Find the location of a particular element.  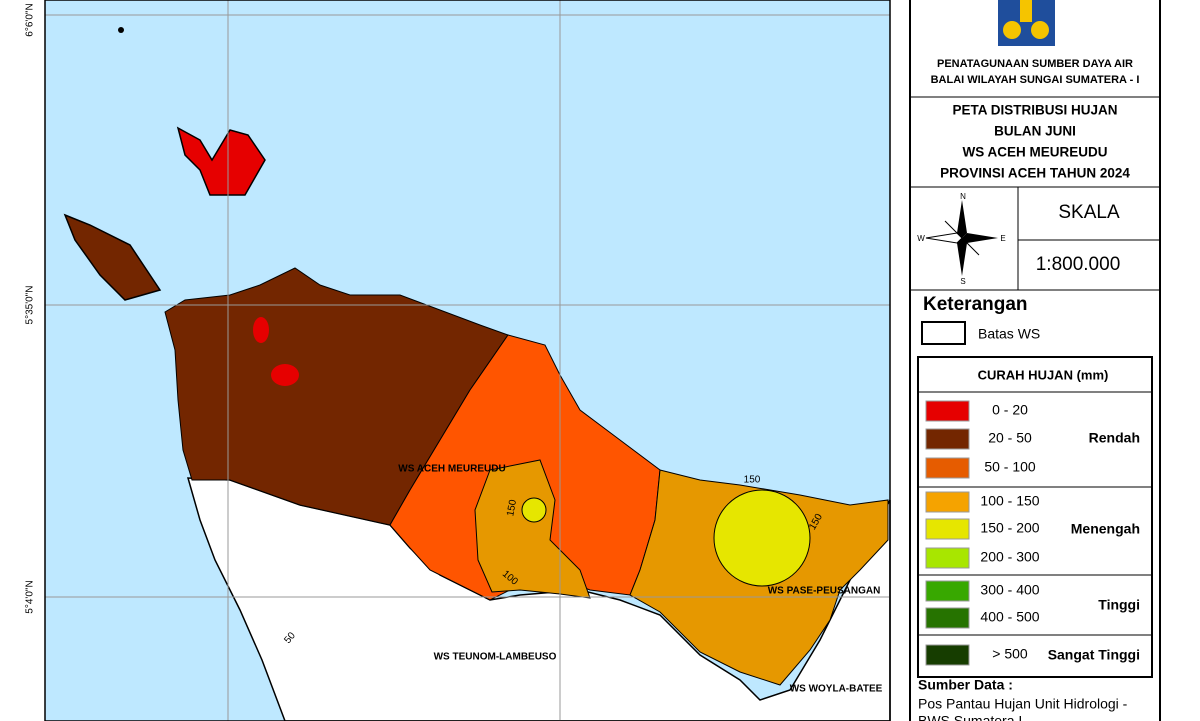

legend-title: Keterangan is located at coordinates (975, 304).